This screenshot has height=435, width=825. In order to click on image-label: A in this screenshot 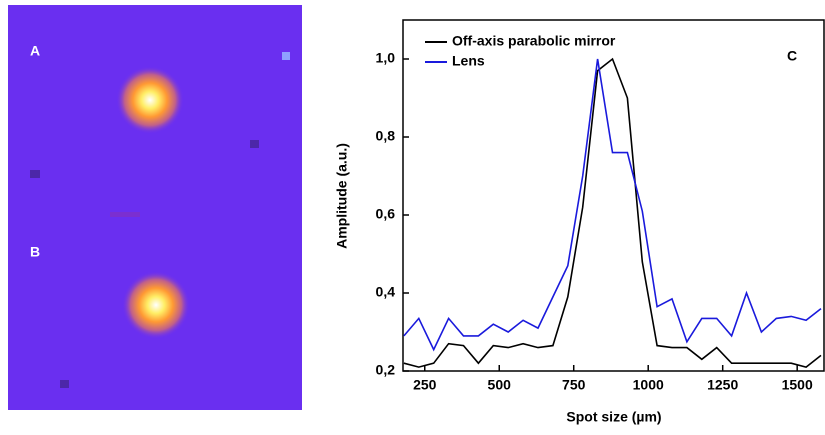, I will do `click(35, 51)`.